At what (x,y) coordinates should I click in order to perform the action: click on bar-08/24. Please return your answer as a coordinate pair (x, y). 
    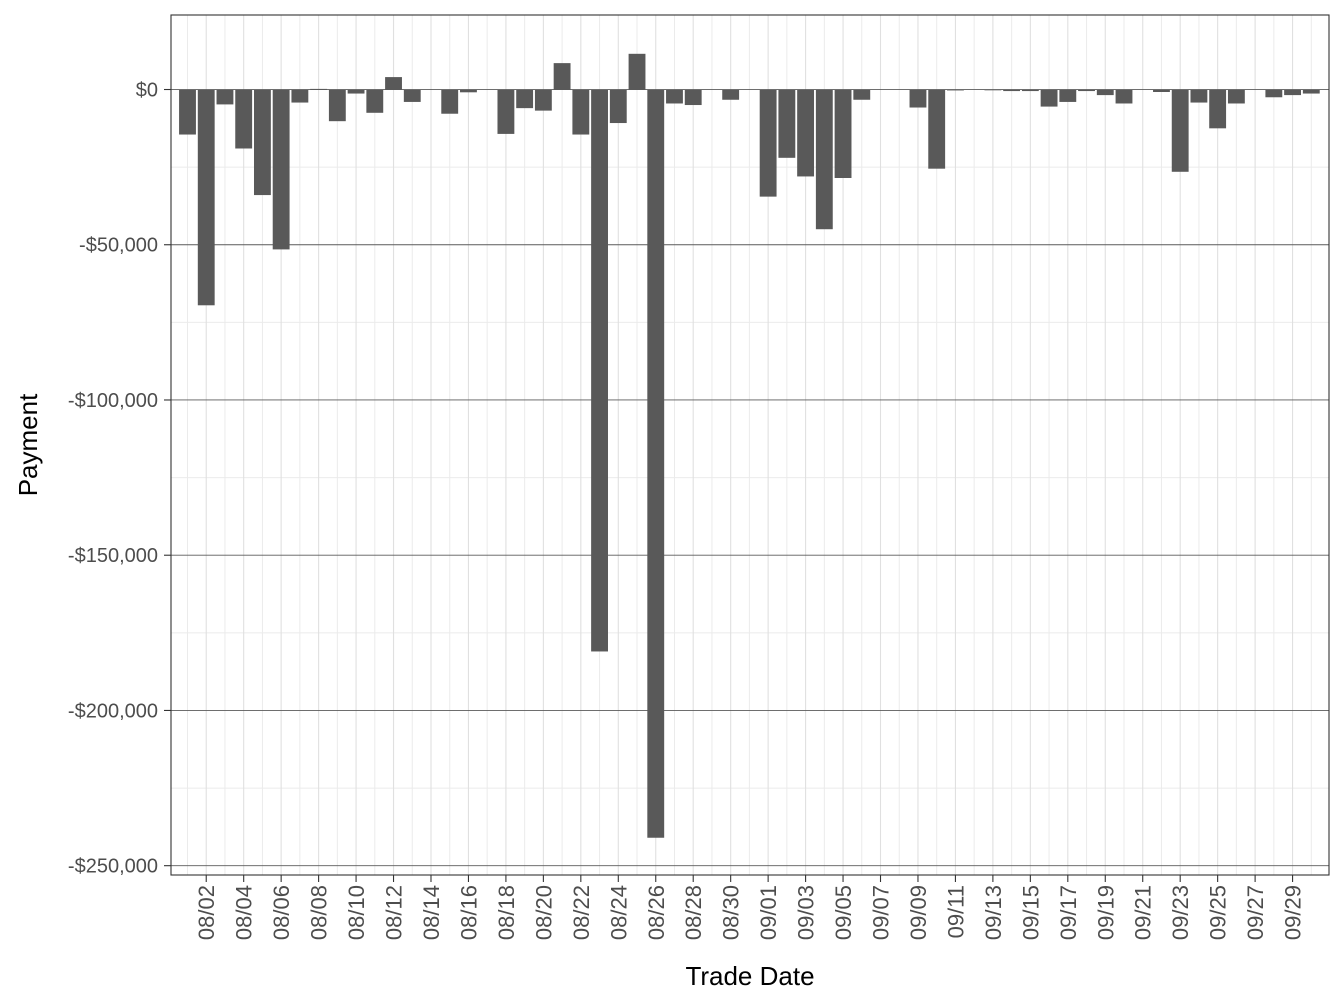
    Looking at the image, I should click on (618, 106).